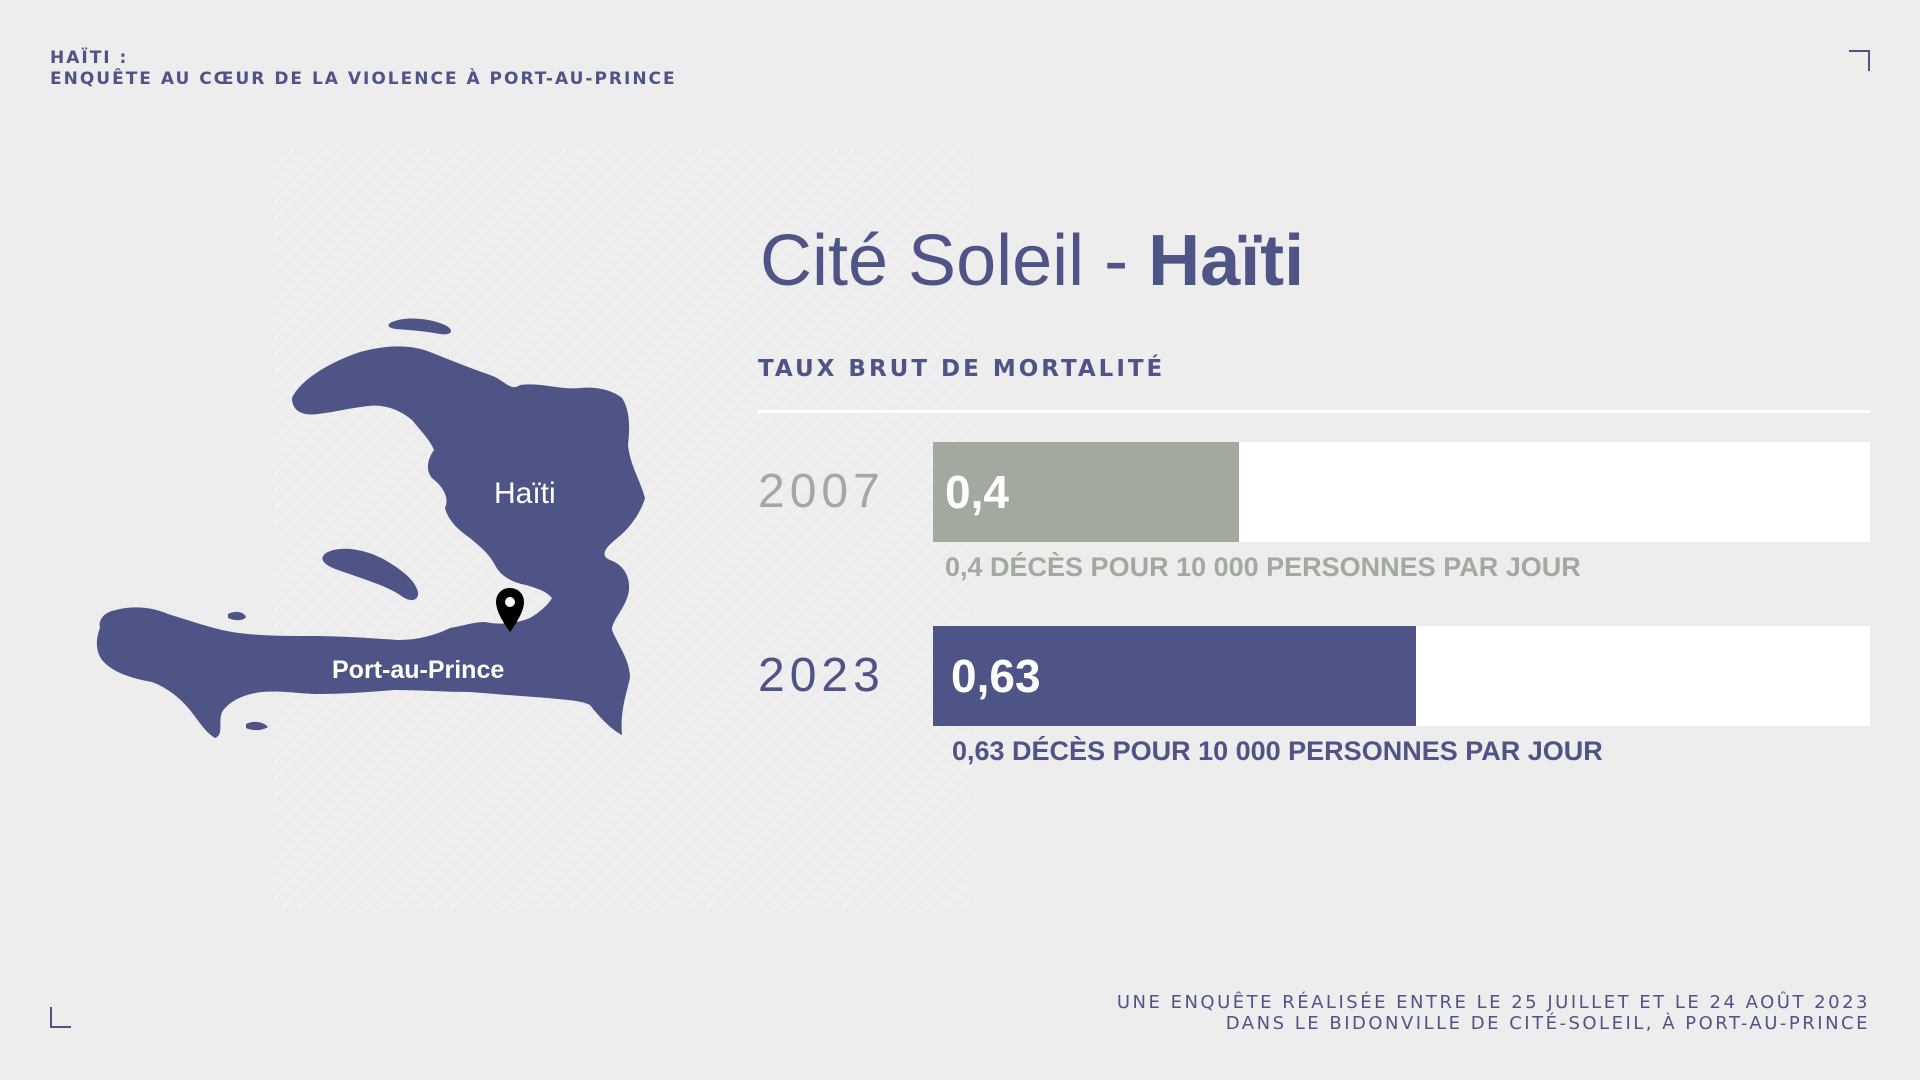  What do you see at coordinates (1314, 411) in the screenshot?
I see `divider-line` at bounding box center [1314, 411].